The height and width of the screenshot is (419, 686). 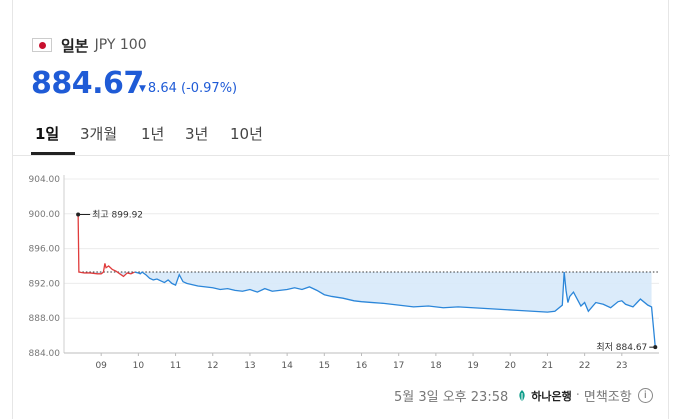 I want to click on x-tick-label: 09, so click(x=101, y=364).